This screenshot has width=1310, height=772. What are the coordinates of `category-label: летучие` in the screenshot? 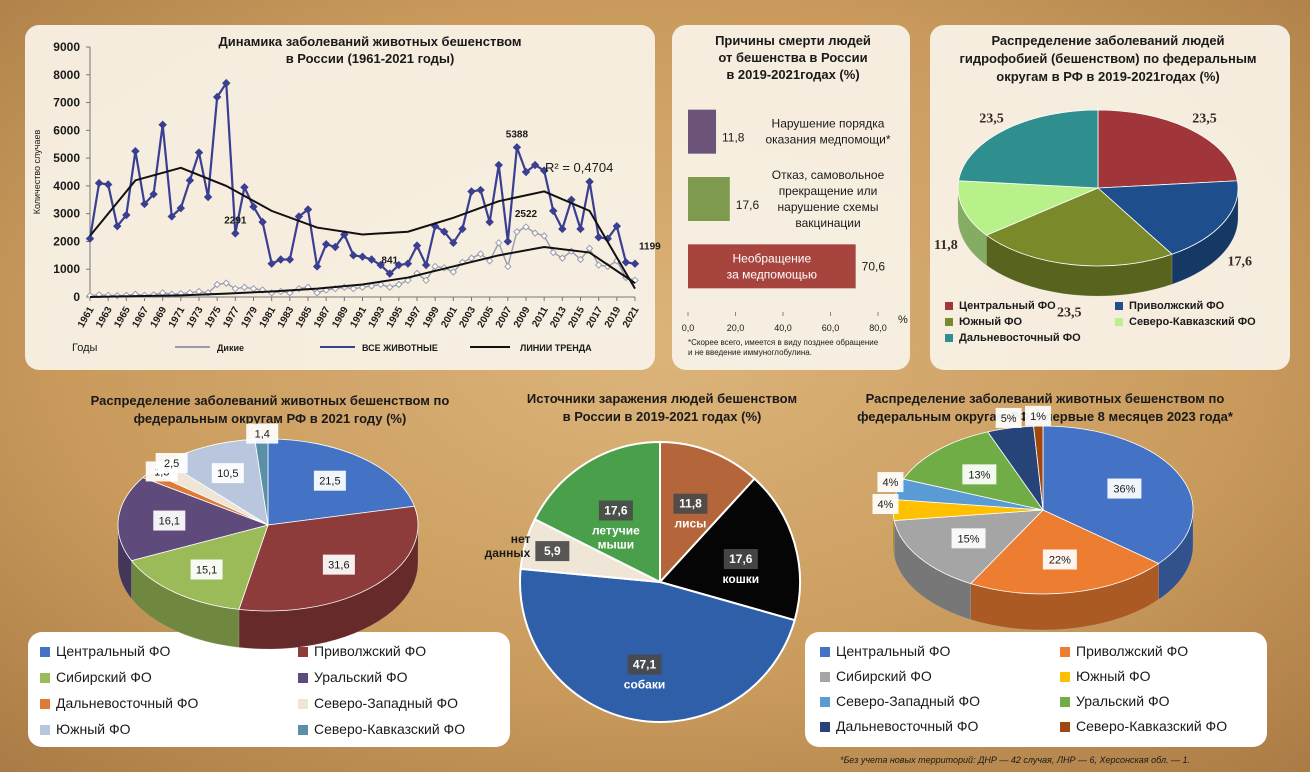 It's located at (616, 531).